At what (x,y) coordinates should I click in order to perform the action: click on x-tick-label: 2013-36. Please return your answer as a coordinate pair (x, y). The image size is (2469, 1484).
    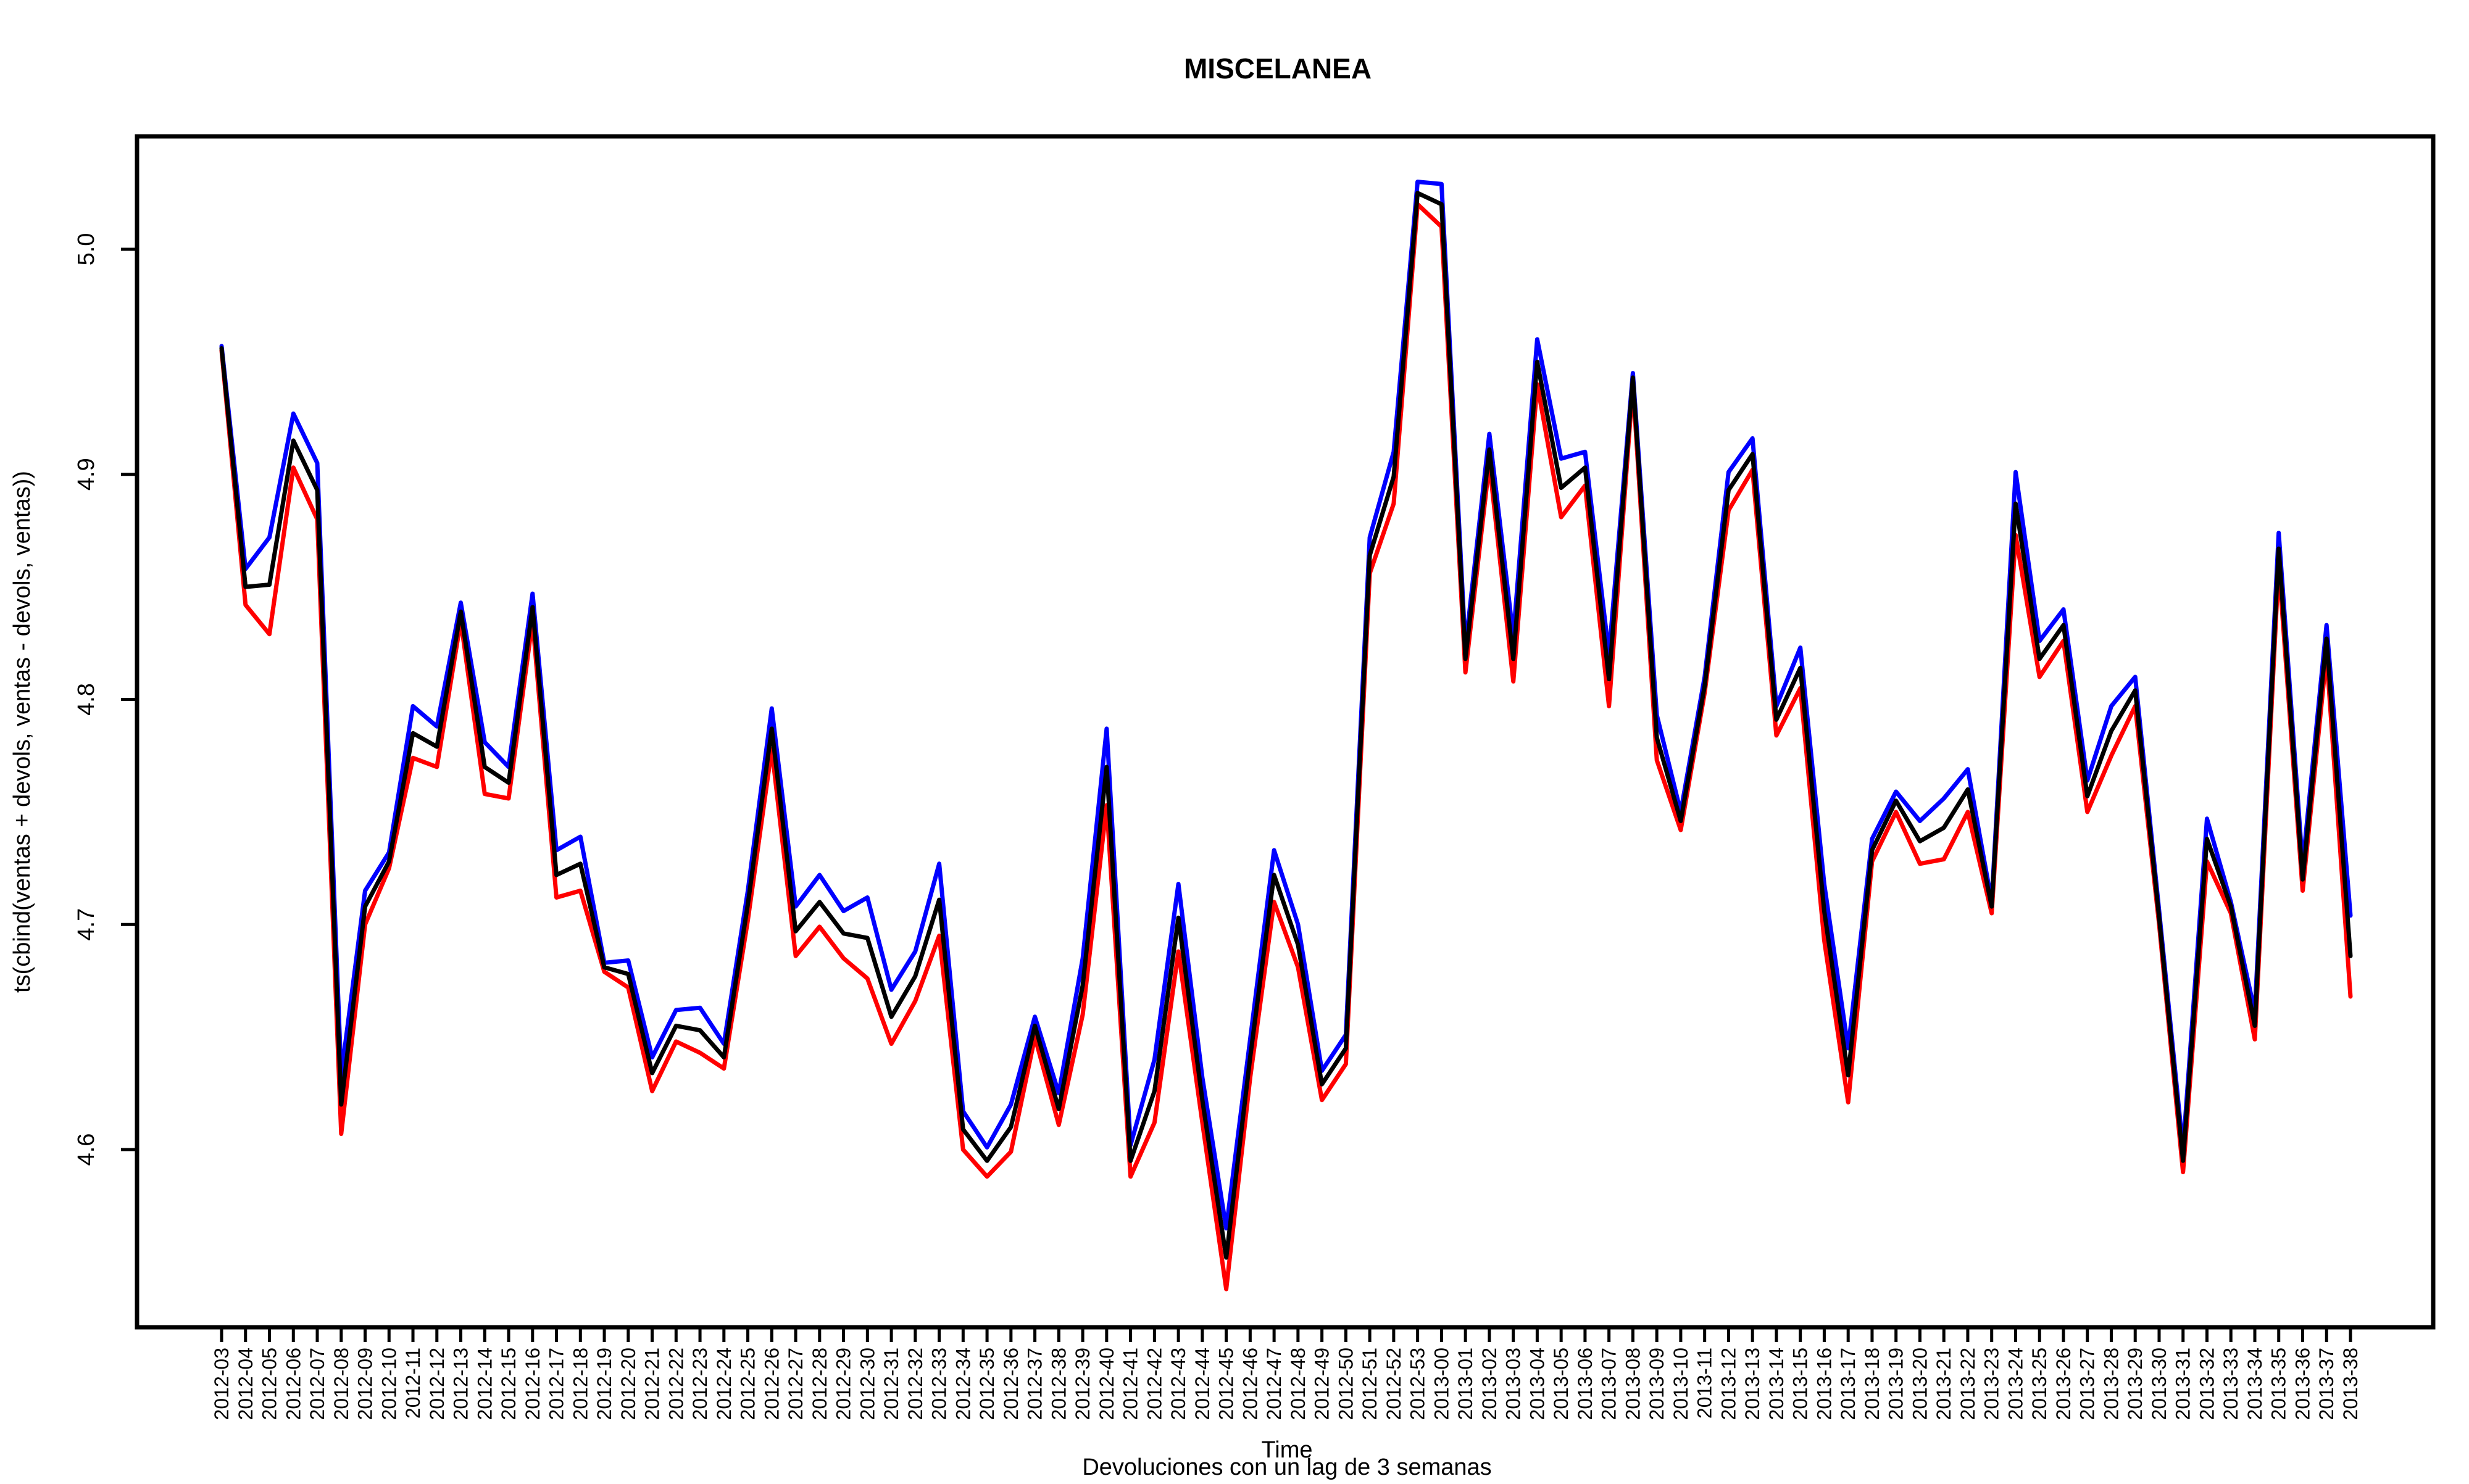
    Looking at the image, I should click on (2303, 1384).